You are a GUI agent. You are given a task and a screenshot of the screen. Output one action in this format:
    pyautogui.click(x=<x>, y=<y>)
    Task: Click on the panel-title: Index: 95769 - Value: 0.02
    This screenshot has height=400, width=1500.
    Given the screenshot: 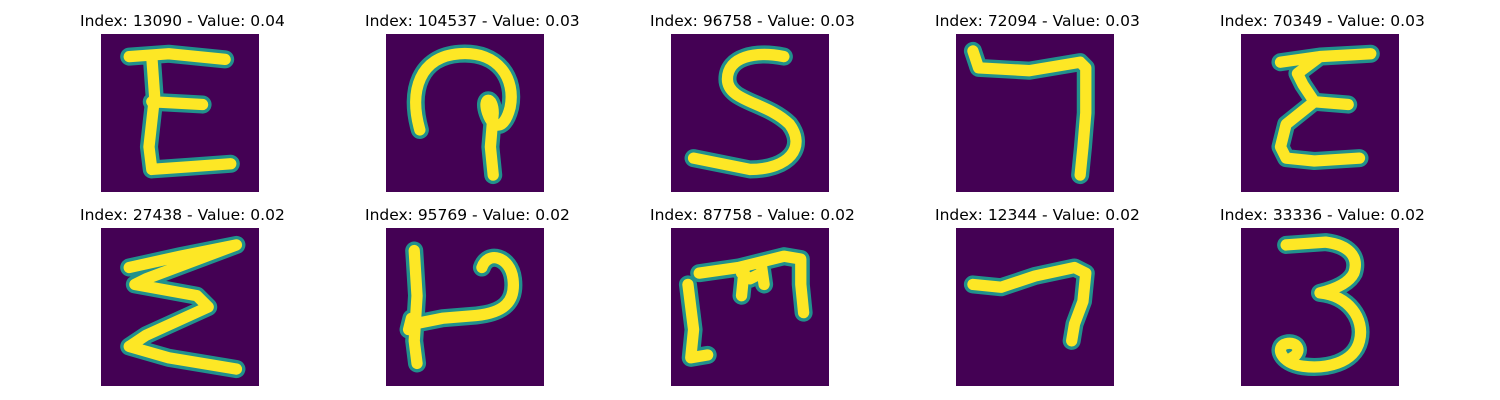 What is the action you would take?
    pyautogui.click(x=467, y=215)
    